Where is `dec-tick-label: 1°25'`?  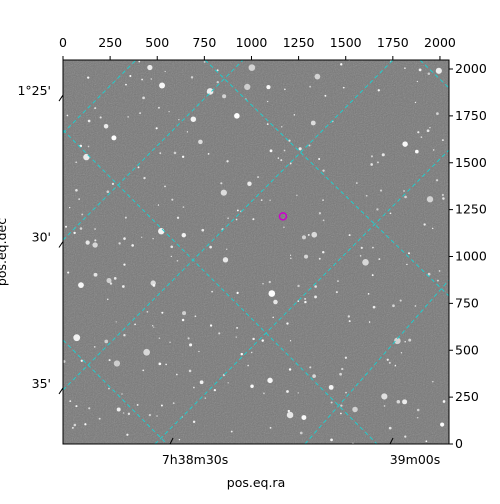 dec-tick-label: 1°25' is located at coordinates (34, 90).